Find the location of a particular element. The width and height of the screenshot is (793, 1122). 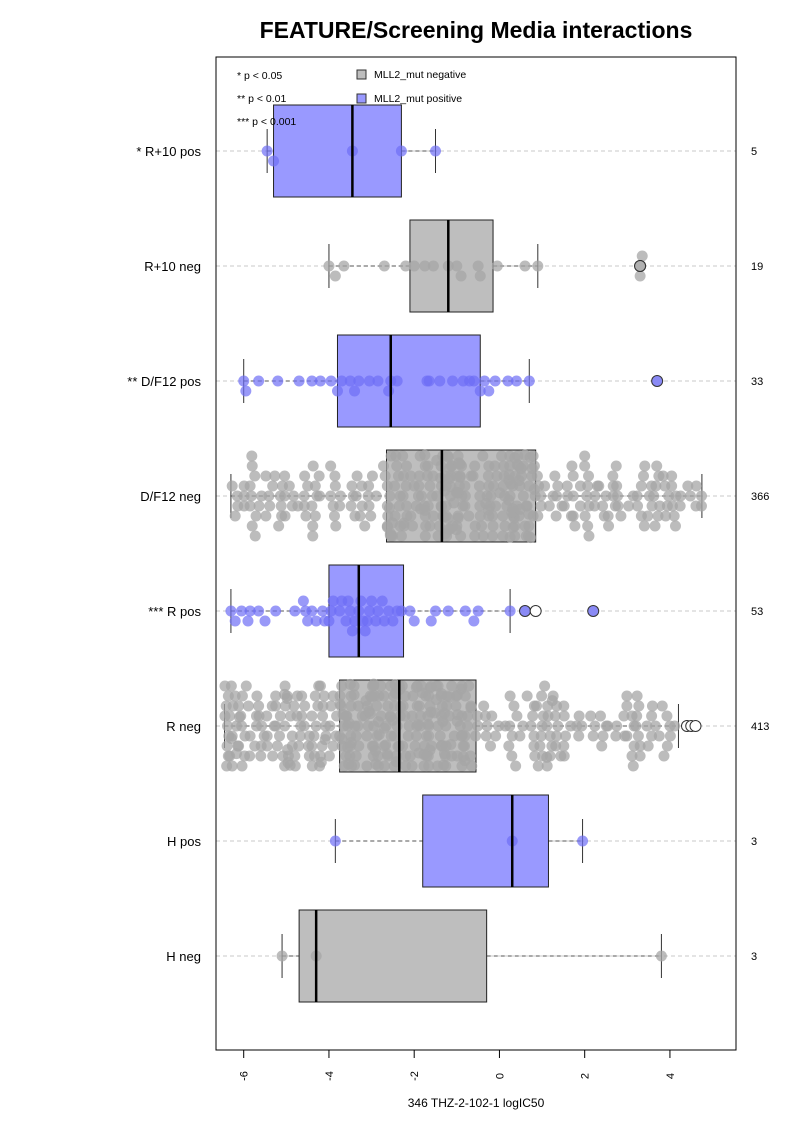

category-label: ** D/F12 pos is located at coordinates (164, 381).